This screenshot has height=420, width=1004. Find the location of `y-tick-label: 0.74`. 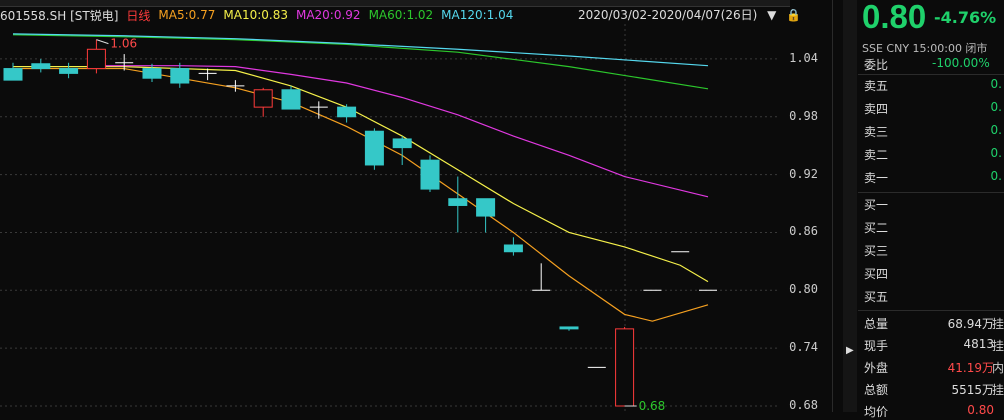

y-tick-label: 0.74 is located at coordinates (803, 347).